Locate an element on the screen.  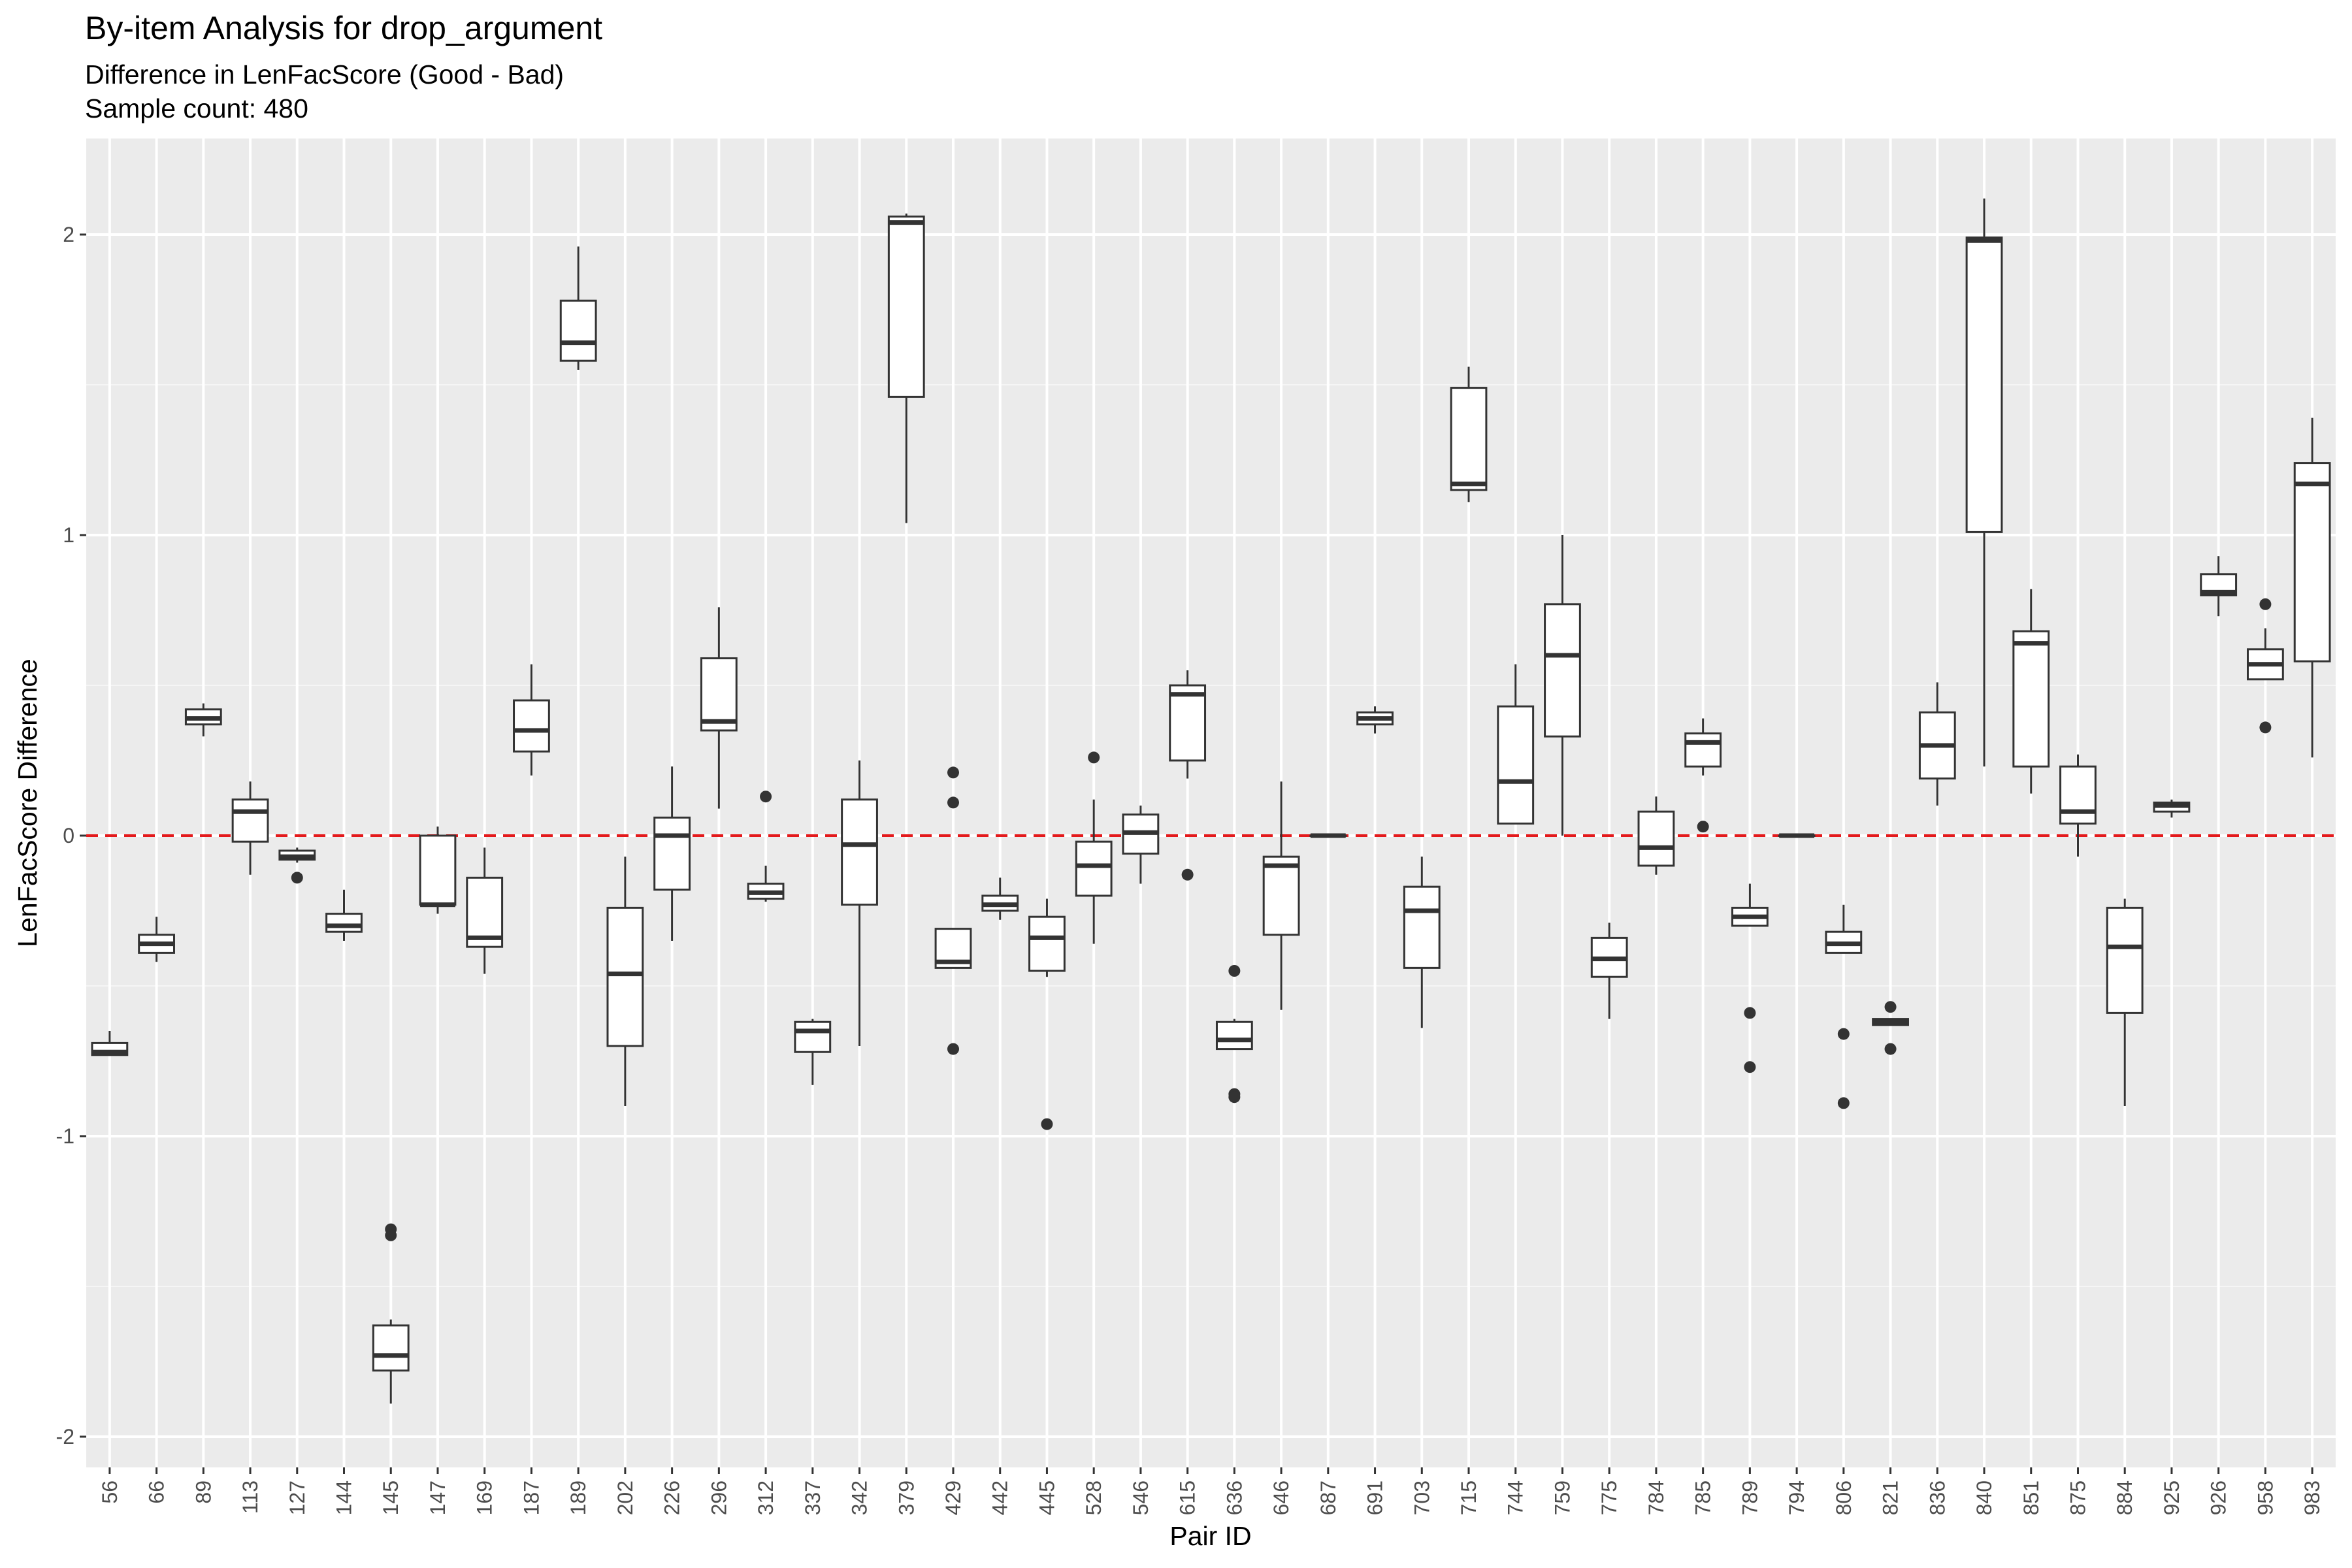
x-tick-label: 226 is located at coordinates (672, 1497).